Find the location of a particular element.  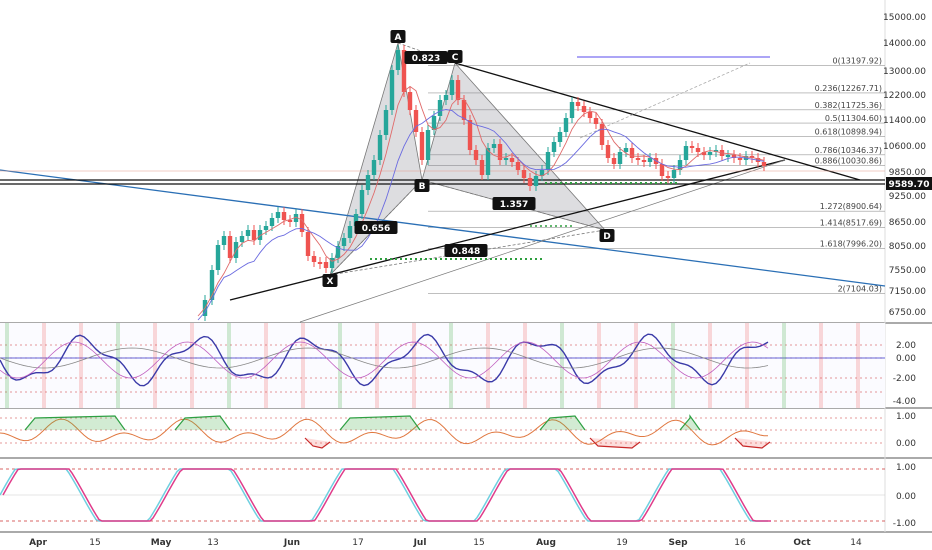

osc1-line-blue is located at coordinates (384, 360).